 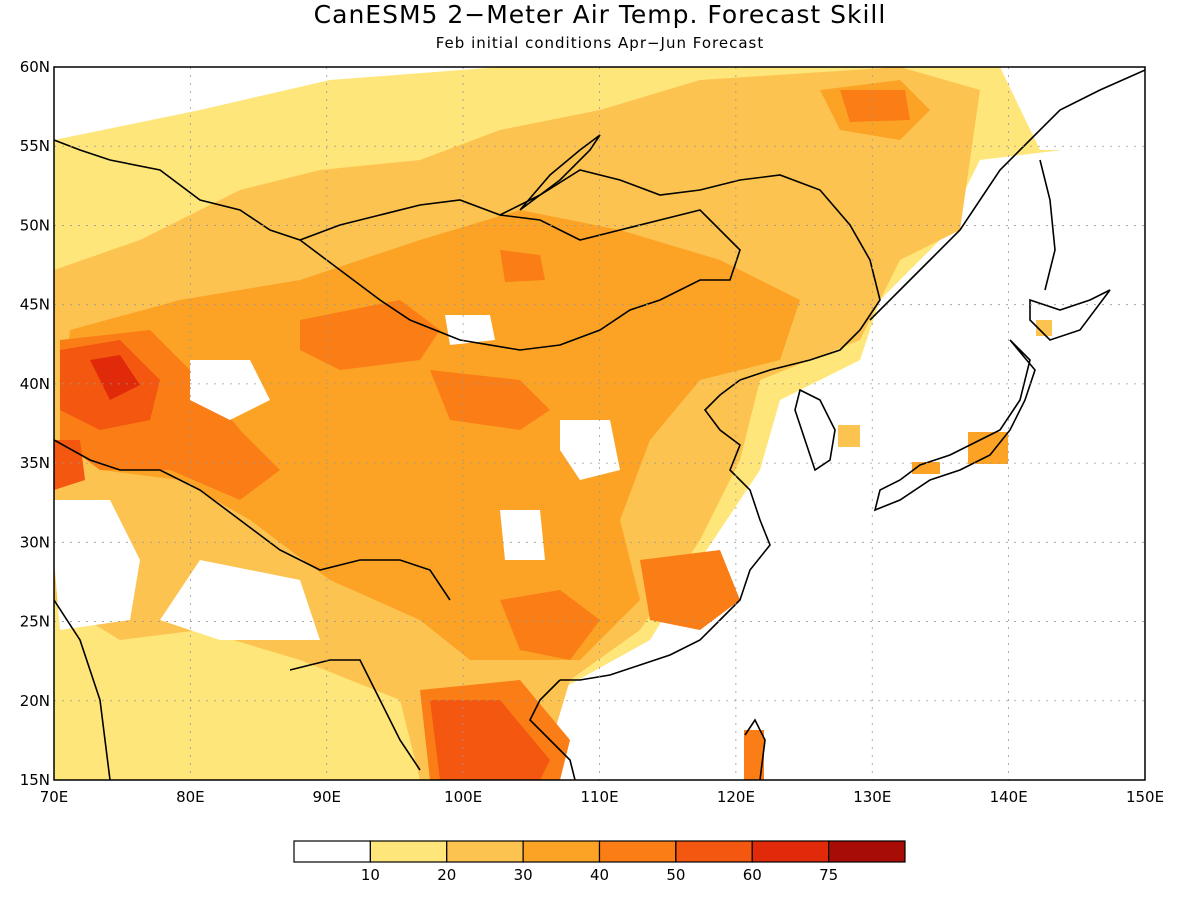 What do you see at coordinates (600, 14) in the screenshot?
I see `chart-title: CanESM5 2−Meter Air Temp. Forecast Skill` at bounding box center [600, 14].